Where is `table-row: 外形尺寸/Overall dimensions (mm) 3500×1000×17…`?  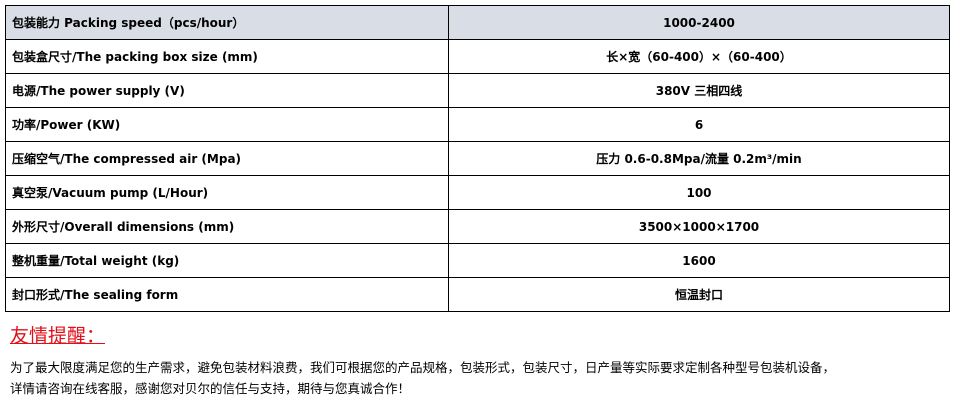
table-row: 外形尺寸/Overall dimensions (mm) 3500×1000×17… is located at coordinates (477, 226).